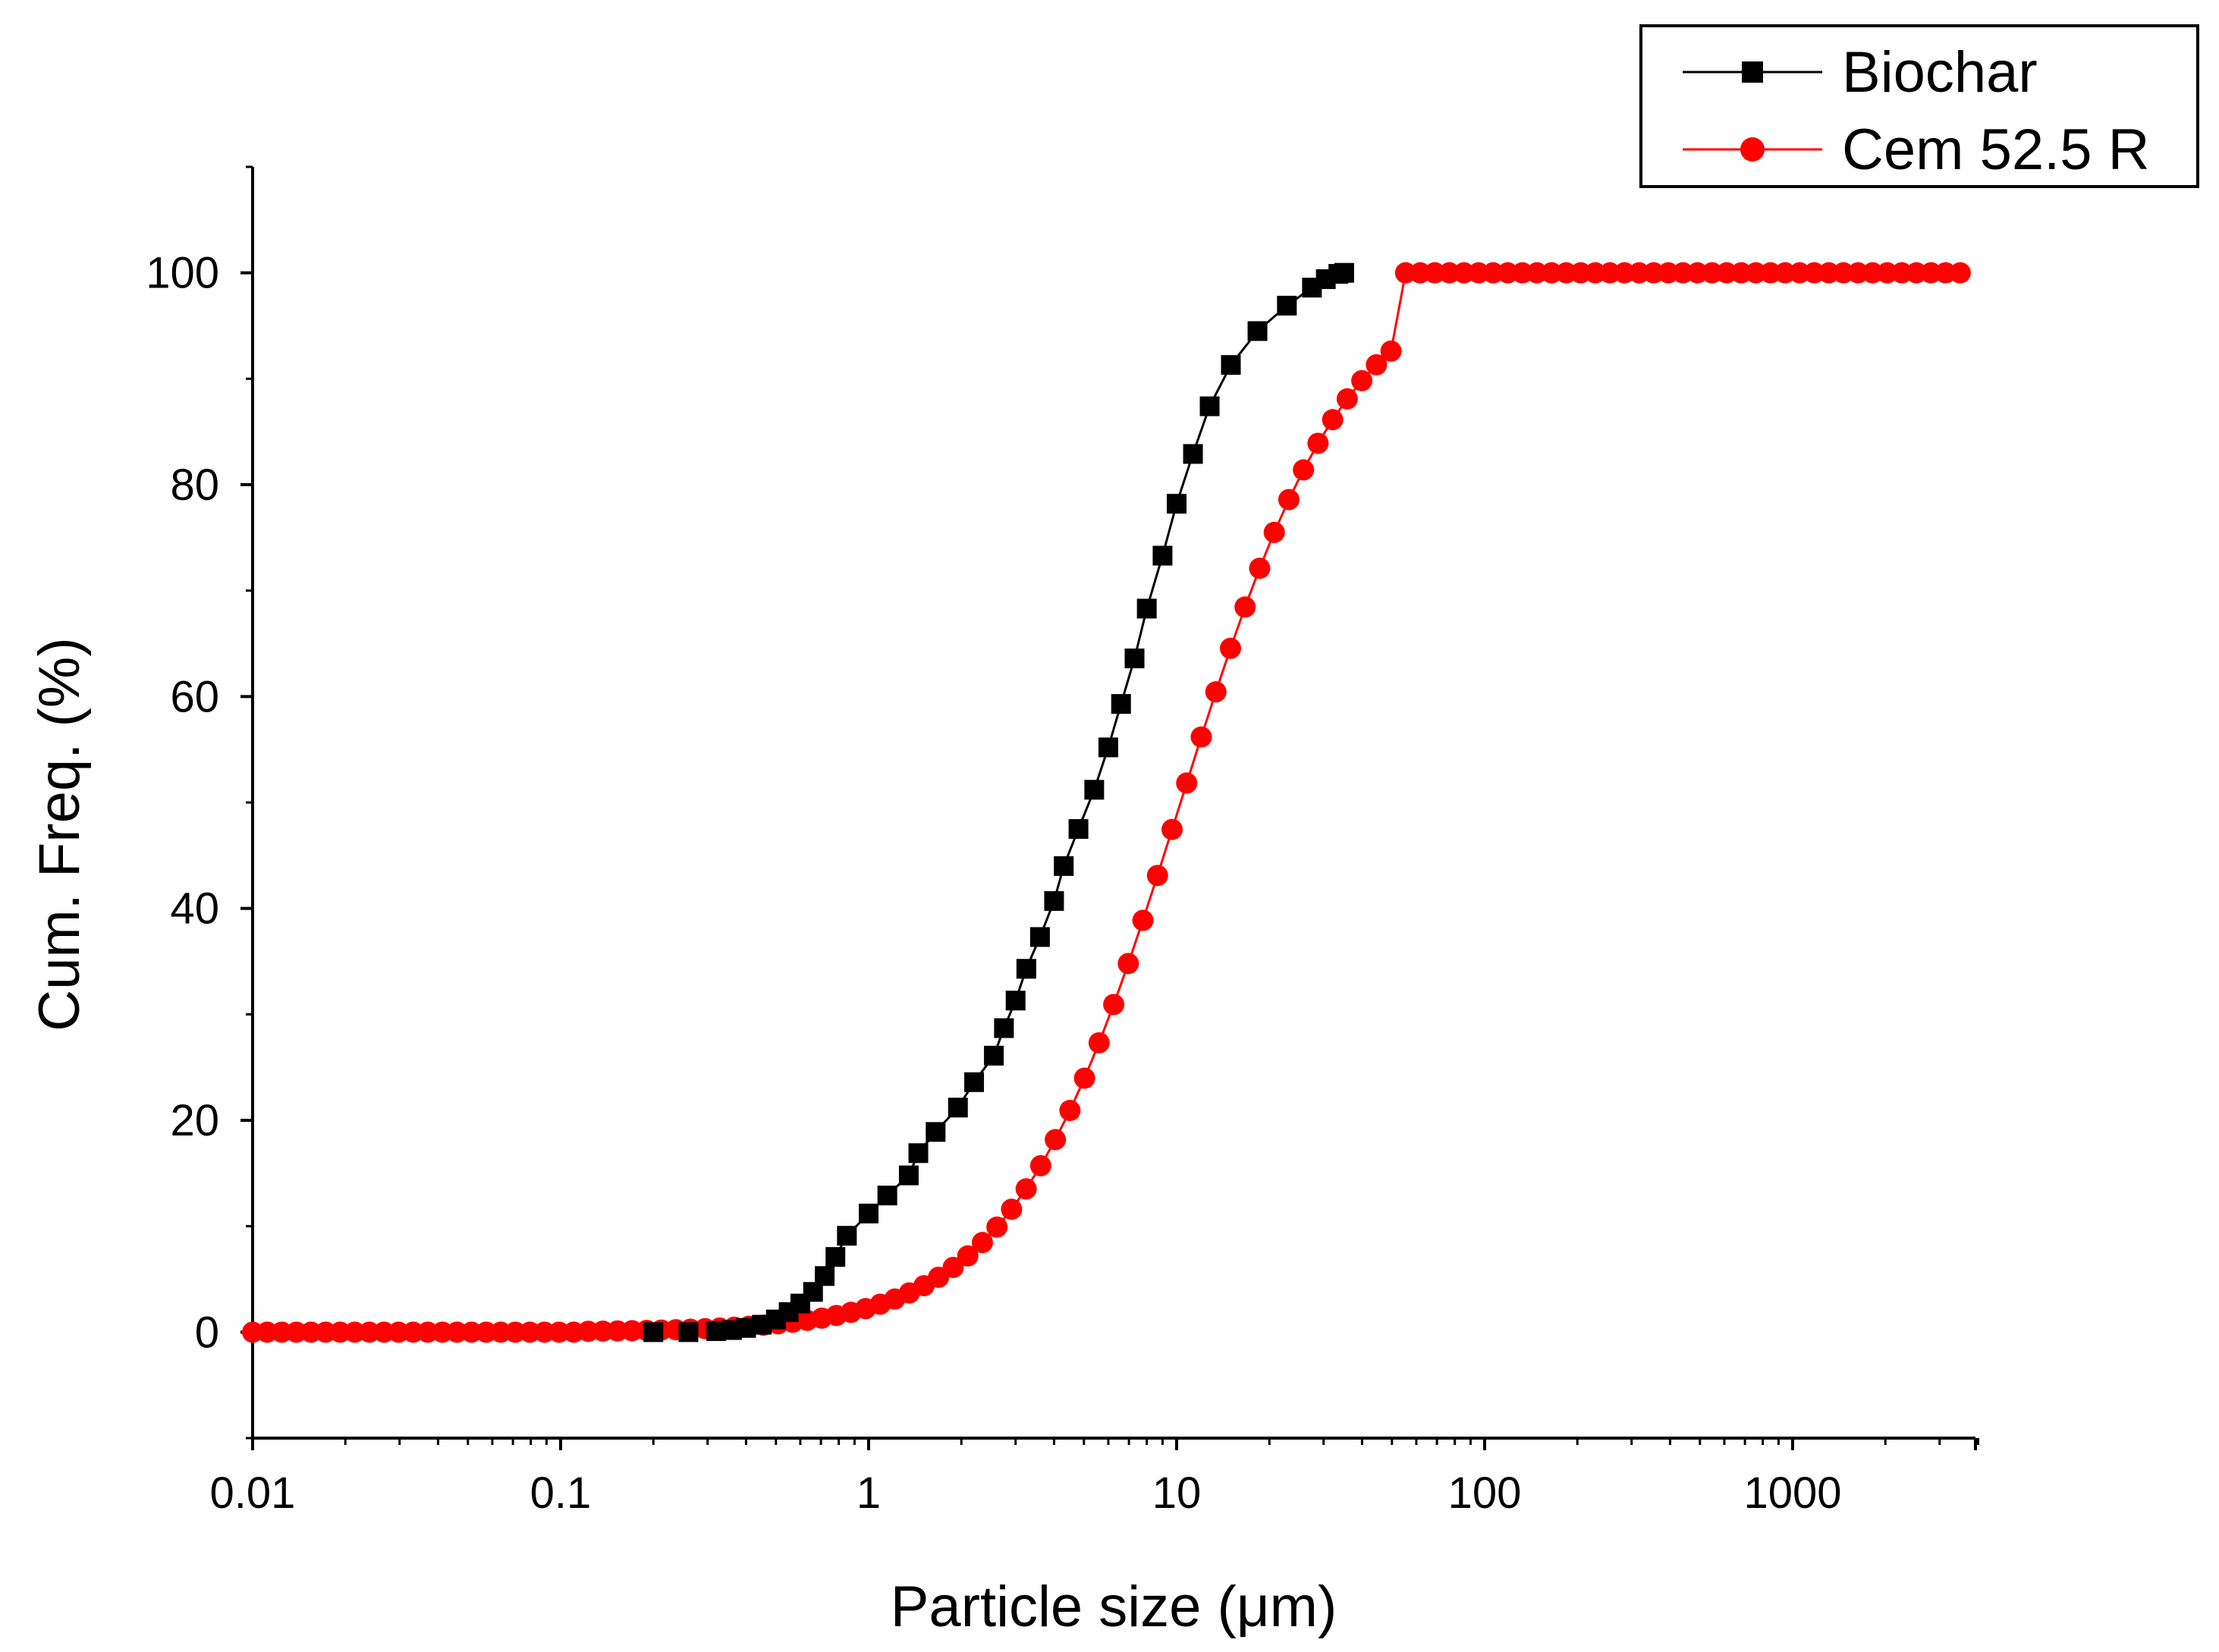 This screenshot has height=1652, width=2219. What do you see at coordinates (1940, 73) in the screenshot?
I see `legend-label: Biochar` at bounding box center [1940, 73].